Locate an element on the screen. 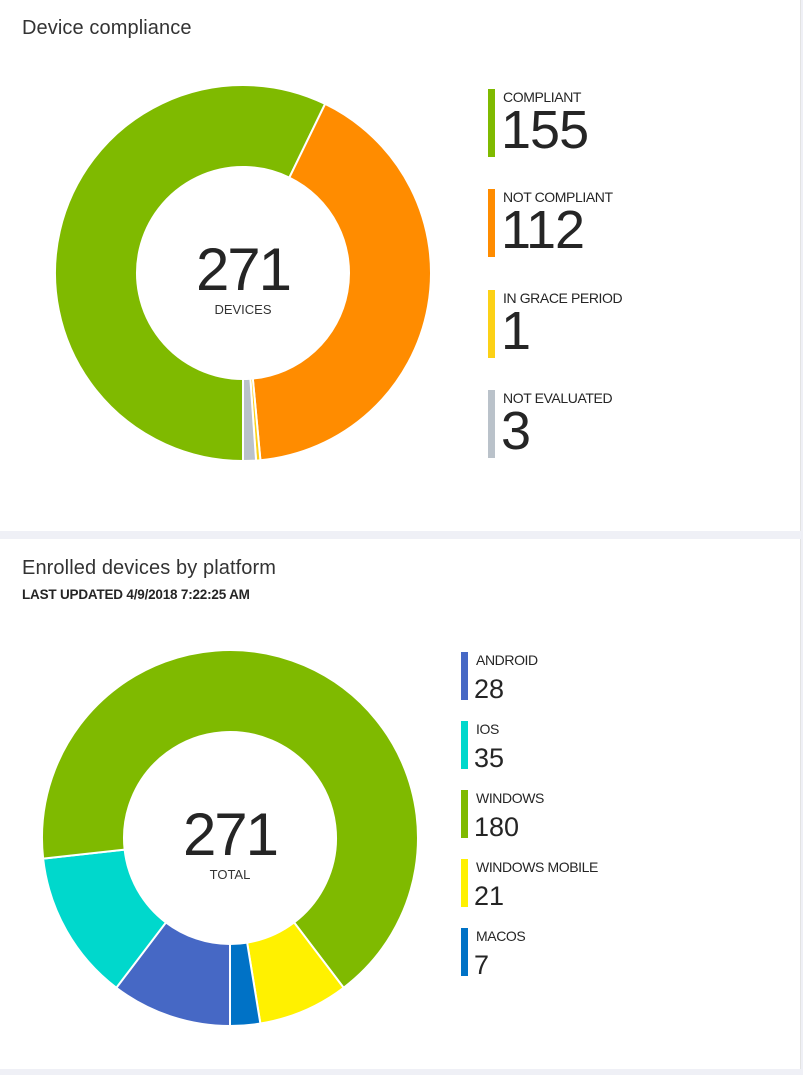 The height and width of the screenshot is (1075, 803). legend-label: WINDOWS MOBILE is located at coordinates (537, 867).